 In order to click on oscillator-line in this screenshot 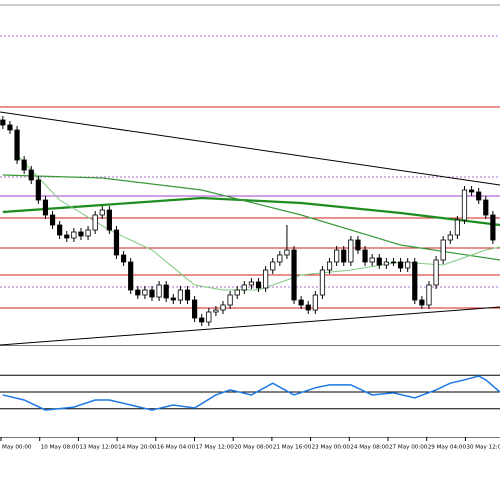, I will do `click(251, 393)`.